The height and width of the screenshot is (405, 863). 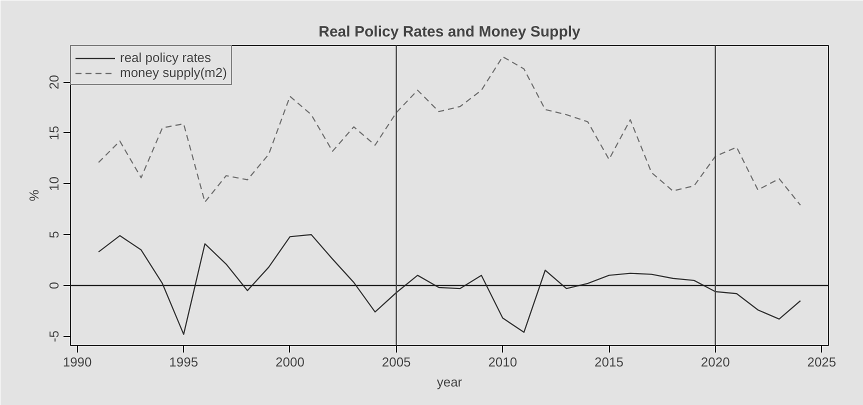 I want to click on y-tick-label: -5, so click(x=54, y=336).